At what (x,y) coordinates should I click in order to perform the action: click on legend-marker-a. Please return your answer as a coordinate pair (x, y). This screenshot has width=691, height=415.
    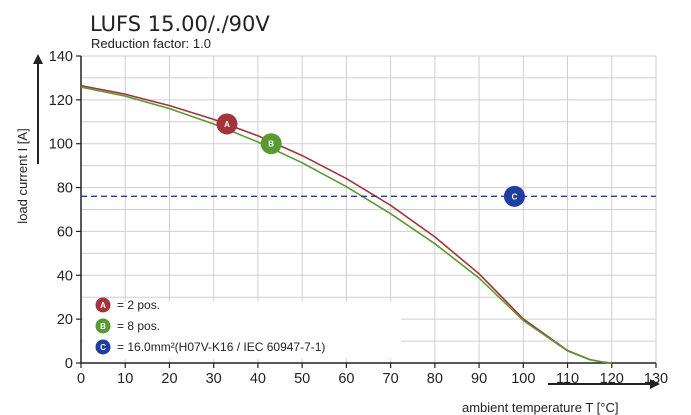
    Looking at the image, I should click on (103, 305).